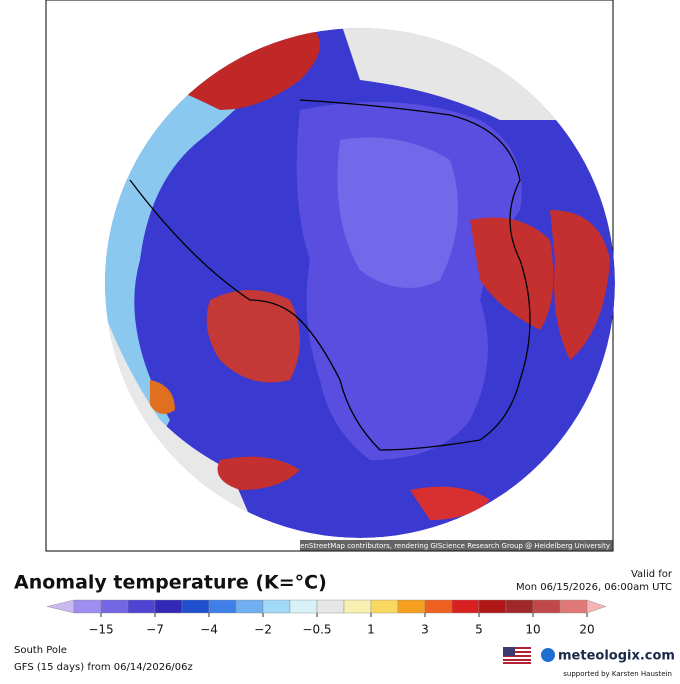 This screenshot has height=684, width=680. What do you see at coordinates (652, 574) in the screenshot?
I see `valid-label: Valid for` at bounding box center [652, 574].